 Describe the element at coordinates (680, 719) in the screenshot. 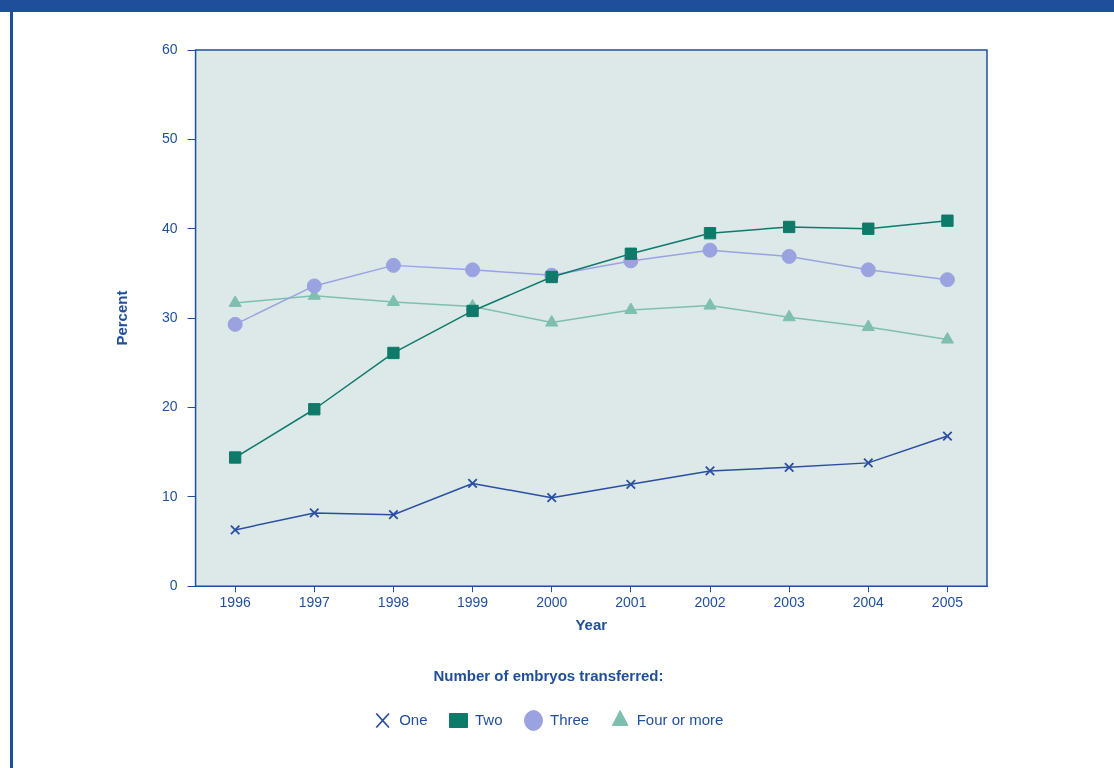

I see `legend-label: Four or more` at that location.